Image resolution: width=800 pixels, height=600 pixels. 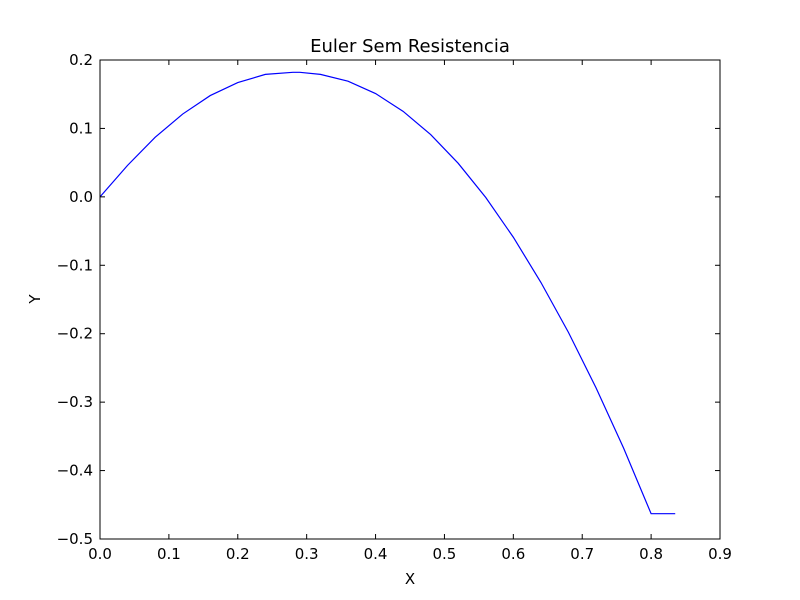 What do you see at coordinates (81, 197) in the screenshot?
I see `y-tick-label: 0.0` at bounding box center [81, 197].